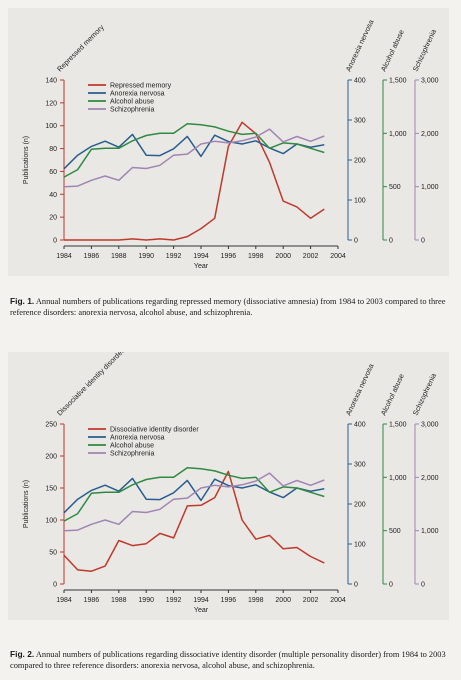 The image size is (461, 680). Describe the element at coordinates (141, 86) in the screenshot. I see `legend-label-0: Repressed memory` at that location.